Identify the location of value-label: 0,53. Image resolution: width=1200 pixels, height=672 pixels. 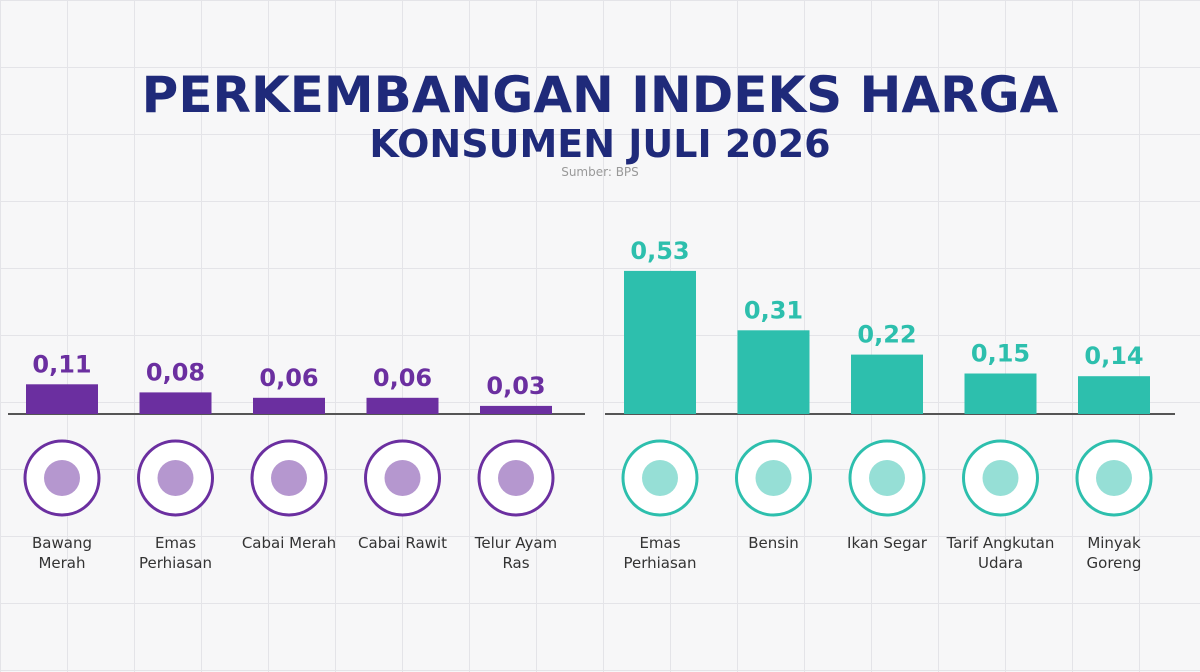
(659, 251).